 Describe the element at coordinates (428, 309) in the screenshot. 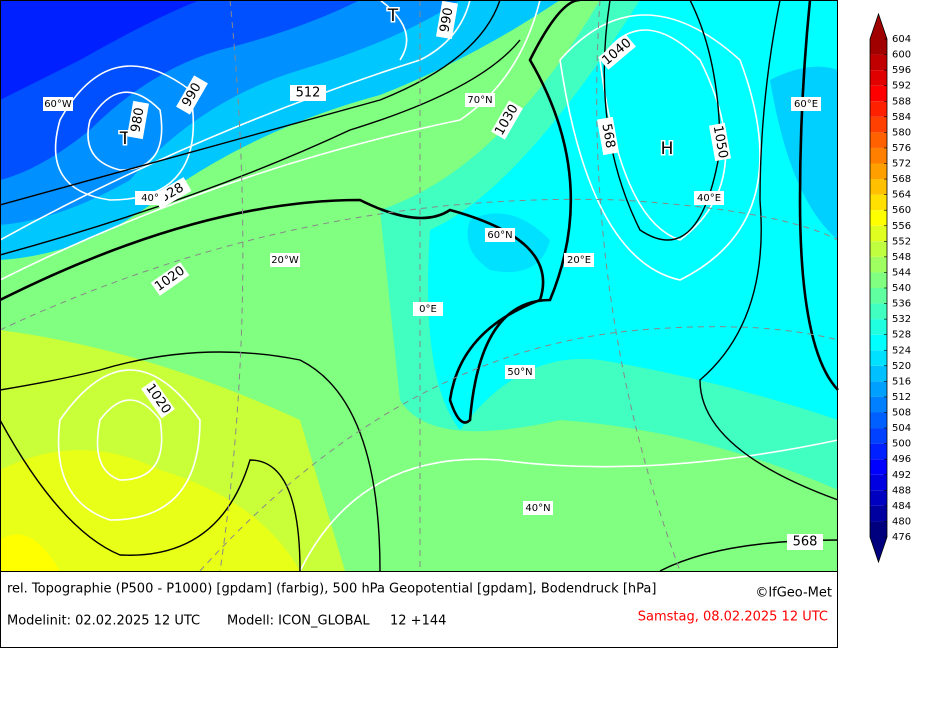

I see `graticule-label-text: 0°E` at that location.